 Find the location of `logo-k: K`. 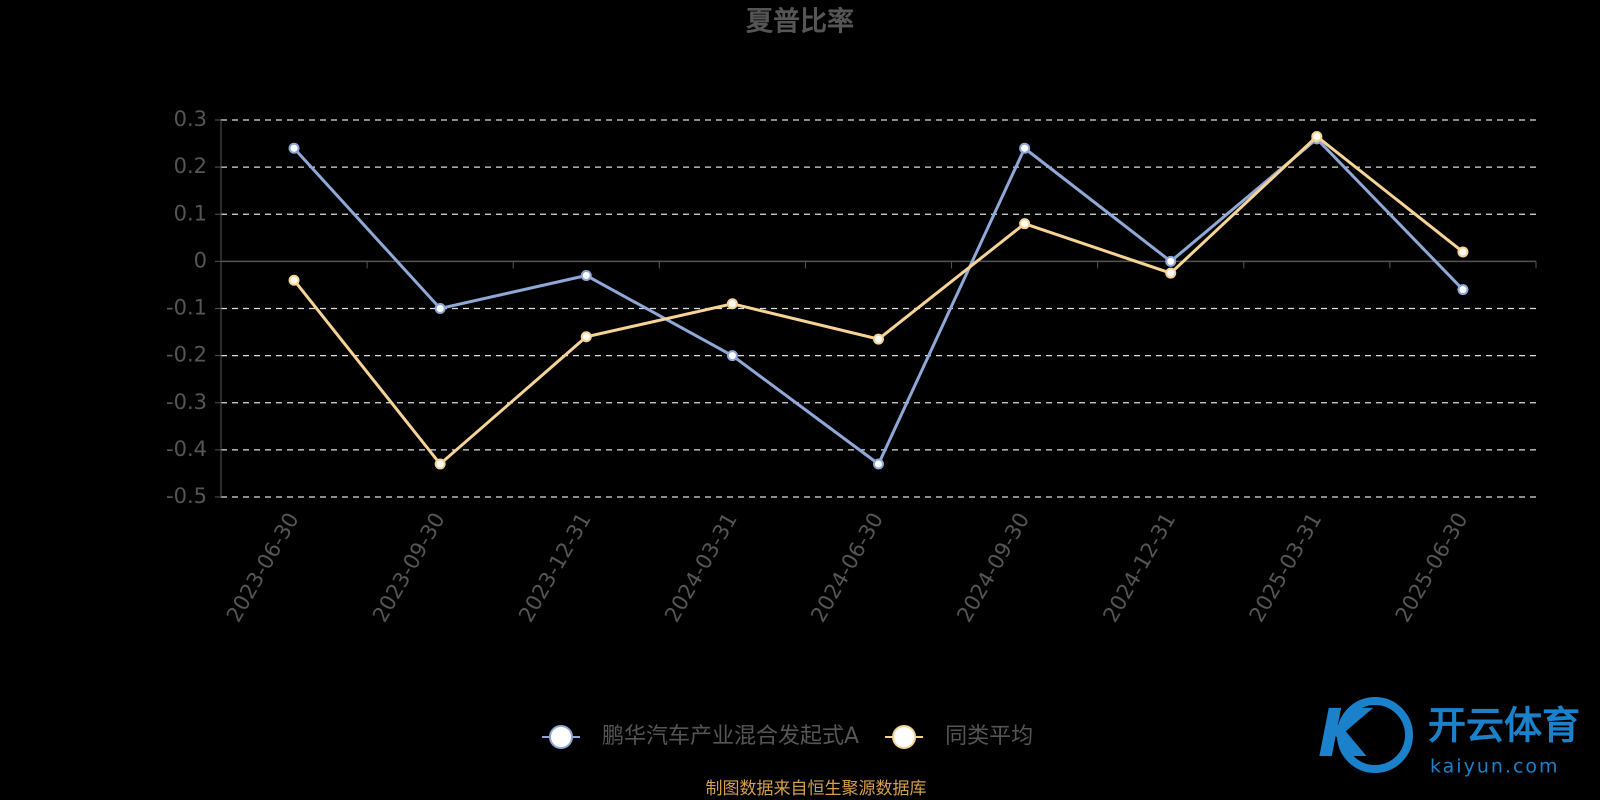

logo-k: K is located at coordinates (1346, 733).